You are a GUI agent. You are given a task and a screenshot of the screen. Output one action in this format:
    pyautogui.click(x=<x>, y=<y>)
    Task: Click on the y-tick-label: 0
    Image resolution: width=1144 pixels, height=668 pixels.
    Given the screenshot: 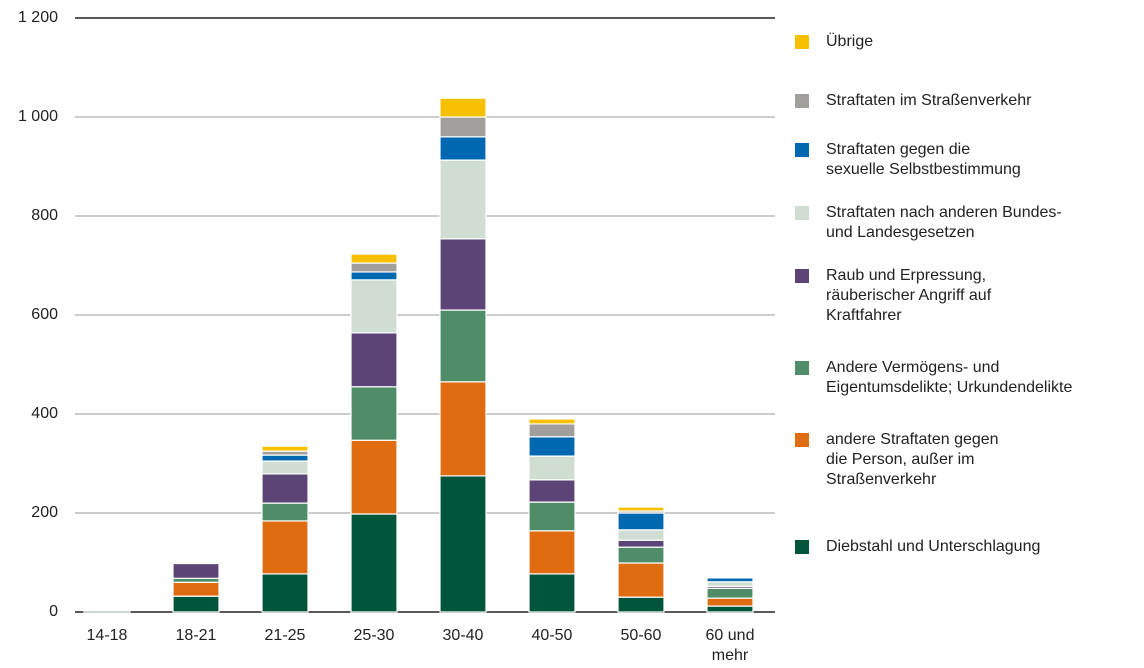 What is the action you would take?
    pyautogui.click(x=53, y=611)
    